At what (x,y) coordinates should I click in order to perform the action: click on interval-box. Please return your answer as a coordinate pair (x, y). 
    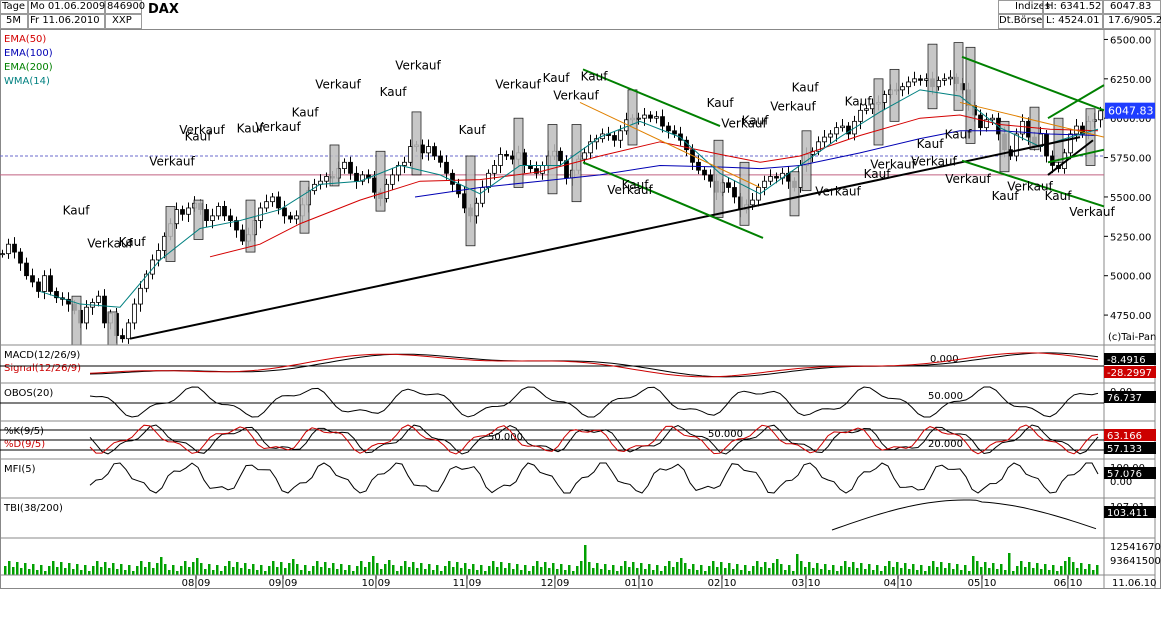
    Looking at the image, I should click on (14, 21).